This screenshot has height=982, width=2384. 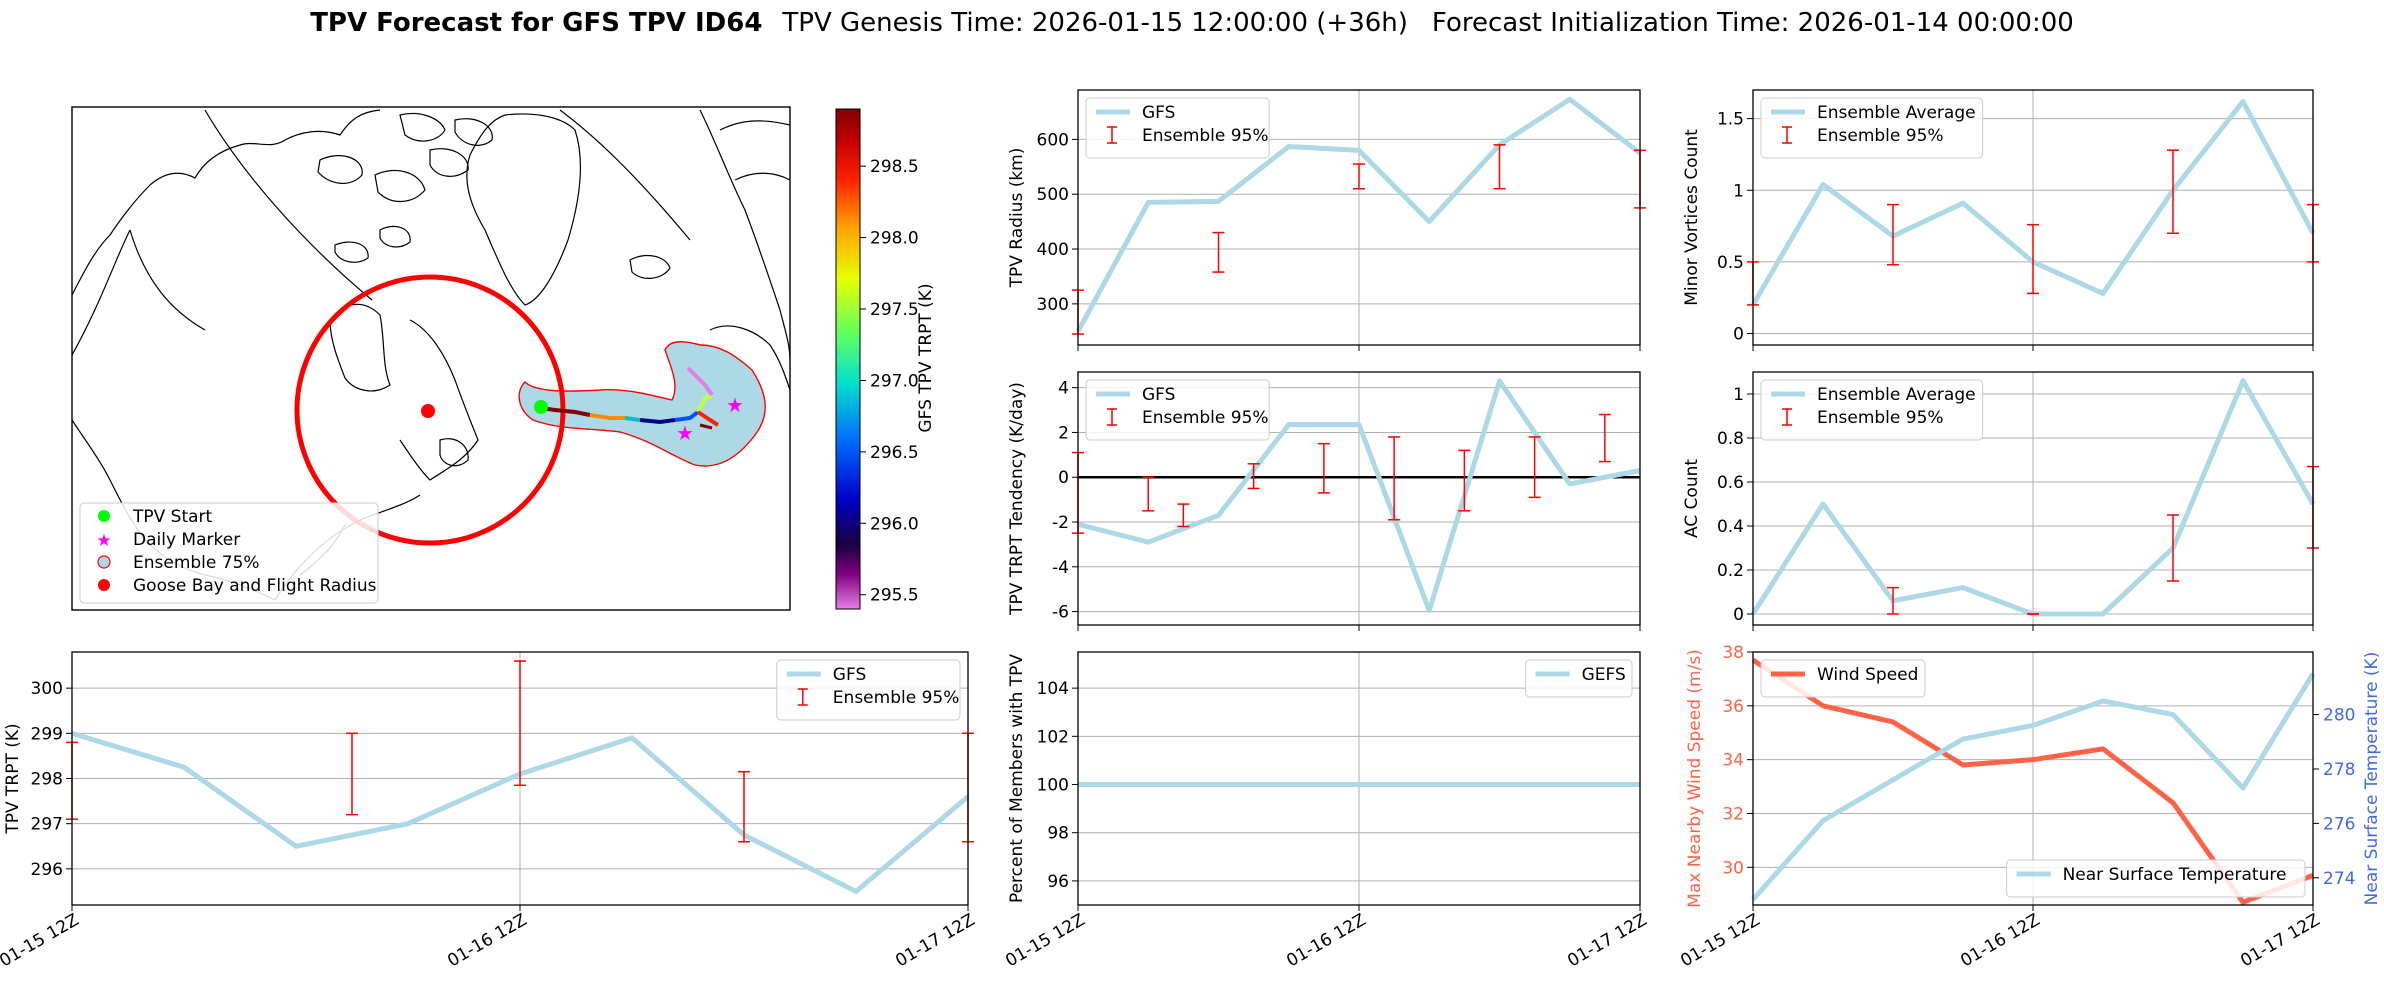 What do you see at coordinates (104, 516) in the screenshot?
I see `green-dot-icon` at bounding box center [104, 516].